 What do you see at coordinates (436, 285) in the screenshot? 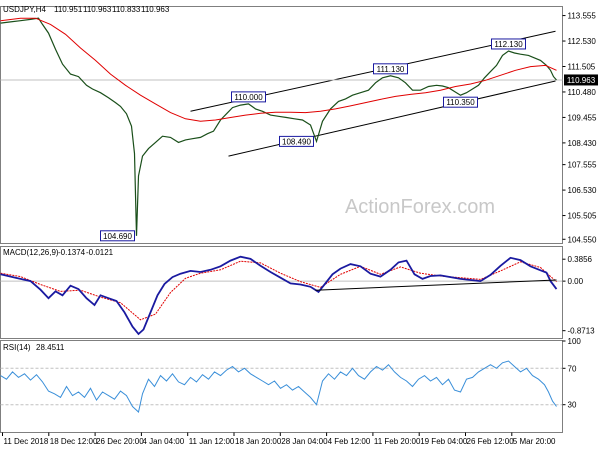
I see `macd-trendline` at bounding box center [436, 285].